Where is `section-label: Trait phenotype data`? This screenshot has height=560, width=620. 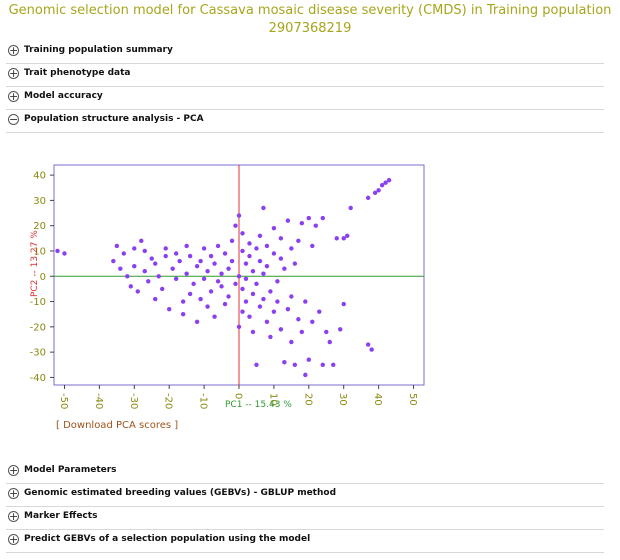
section-label: Trait phenotype data is located at coordinates (77, 73).